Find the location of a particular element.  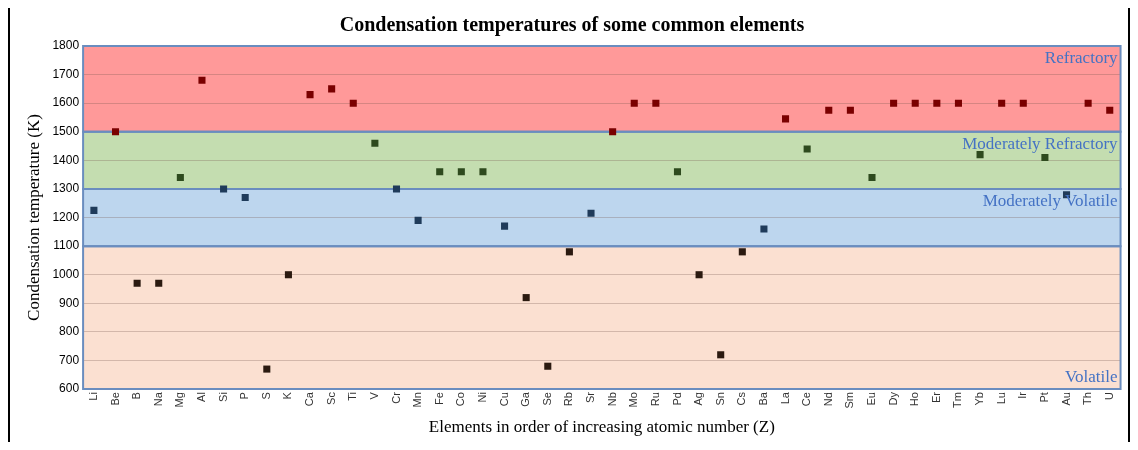

x-tick-label: Au is located at coordinates (1065, 399).